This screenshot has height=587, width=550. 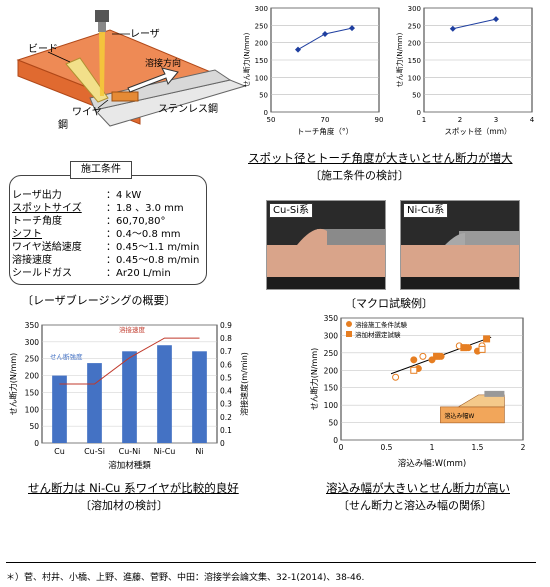 I want to click on condition-key: 溶接速度, so click(x=32, y=260).